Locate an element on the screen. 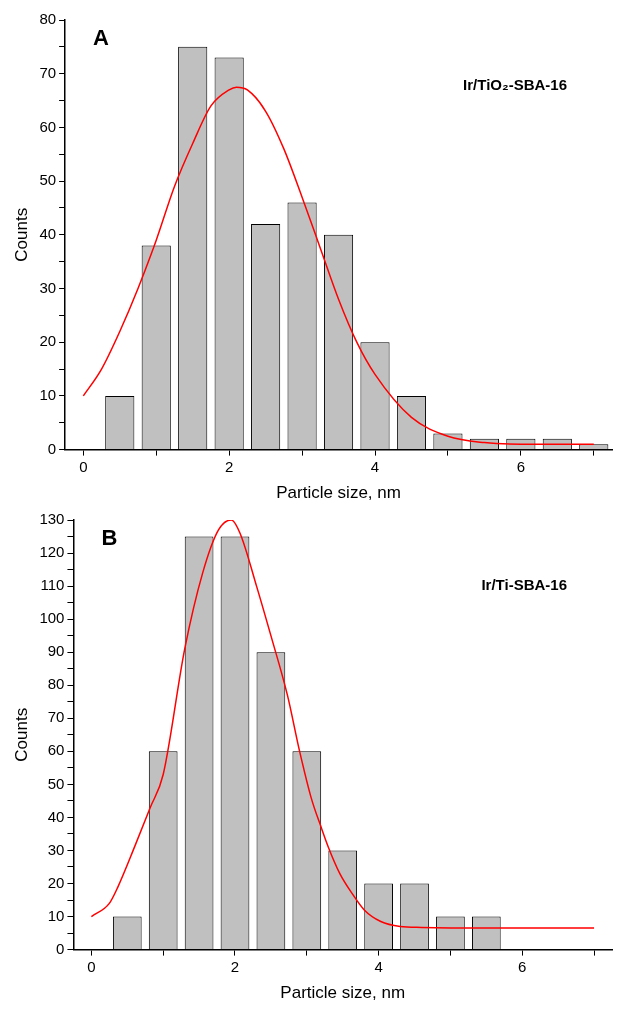 The image size is (624, 1025). annotation: A is located at coordinates (101, 38).